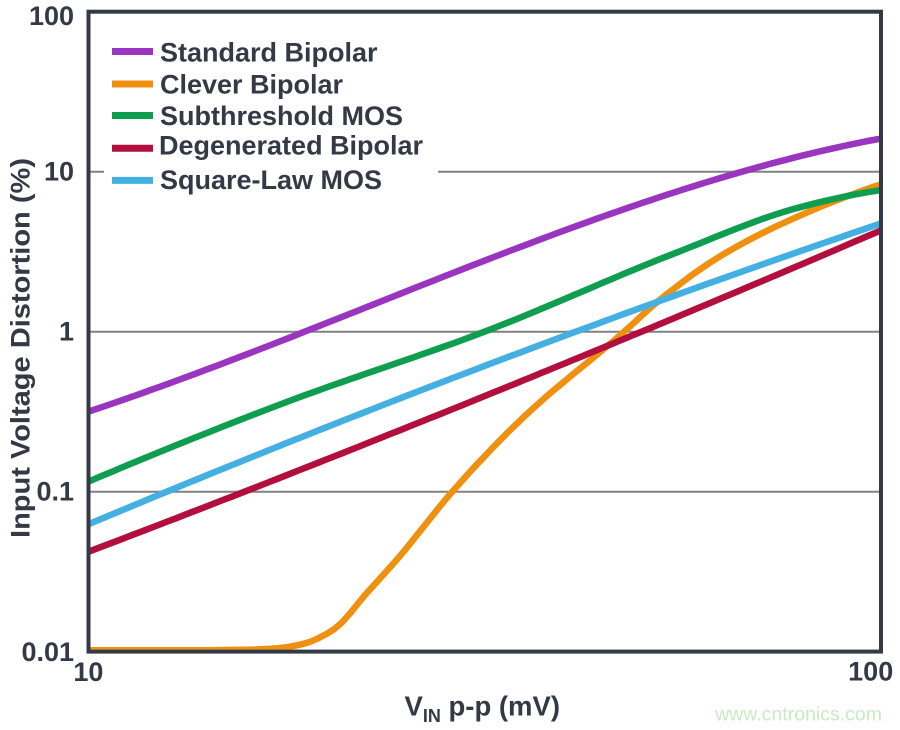 The height and width of the screenshot is (730, 900). What do you see at coordinates (47, 652) in the screenshot?
I see `svg-text: 0.01` at bounding box center [47, 652].